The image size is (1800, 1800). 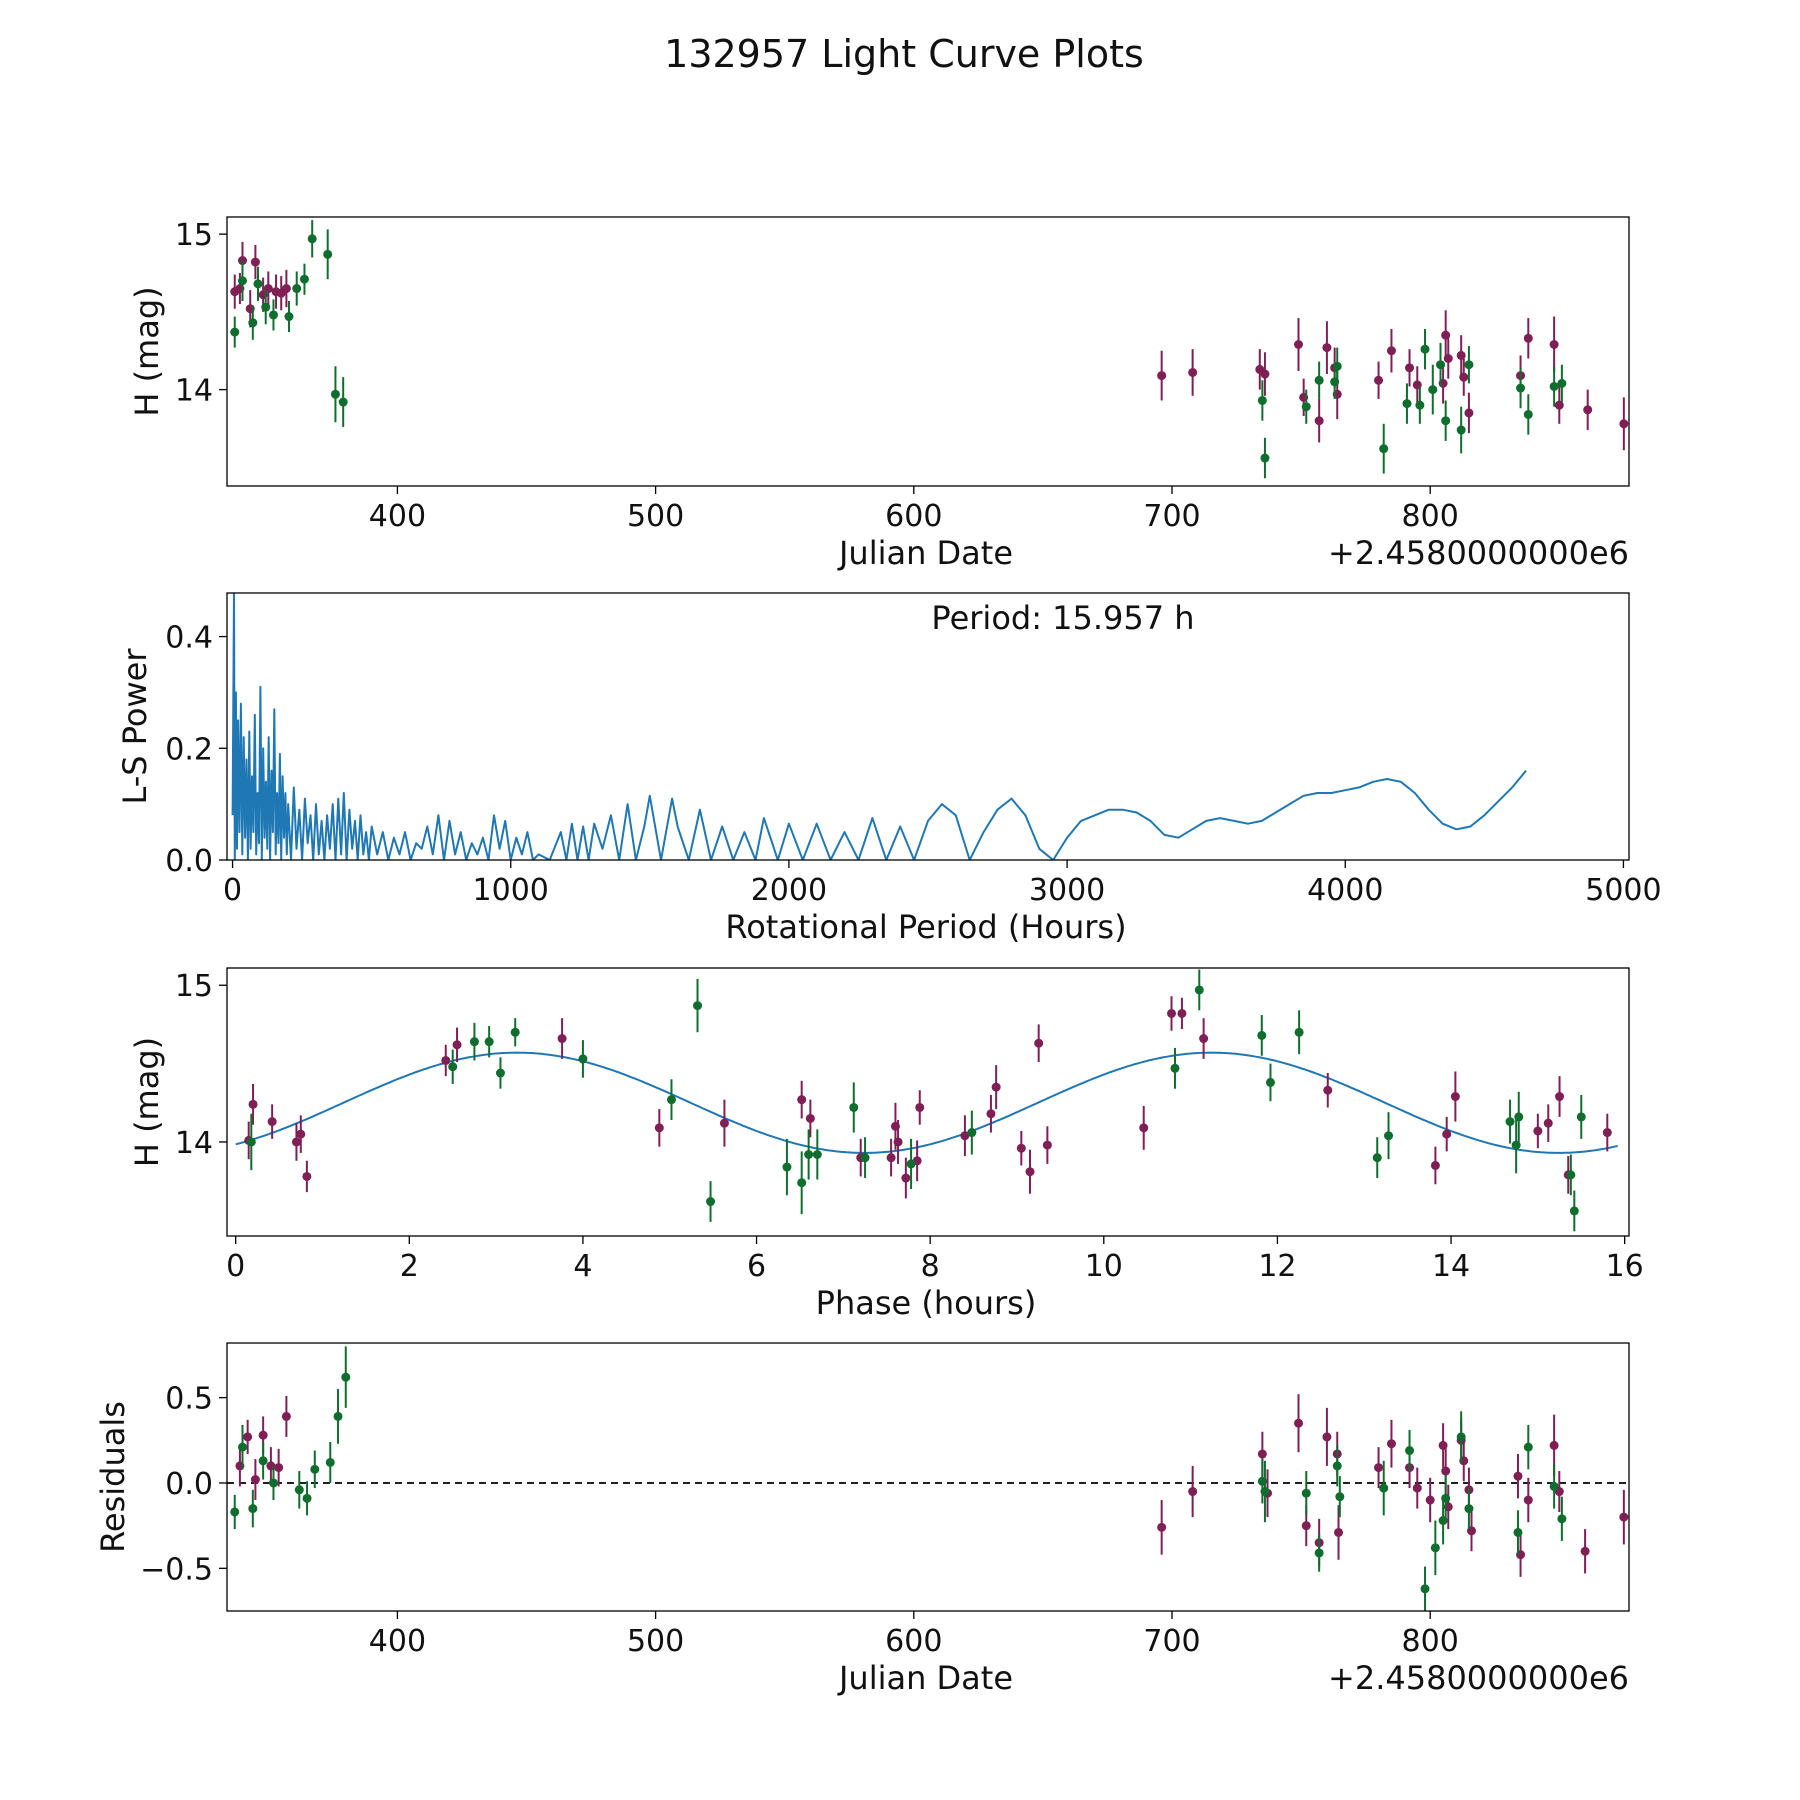 What do you see at coordinates (925, 553) in the screenshot?
I see `x-axis-label: Julian Date` at bounding box center [925, 553].